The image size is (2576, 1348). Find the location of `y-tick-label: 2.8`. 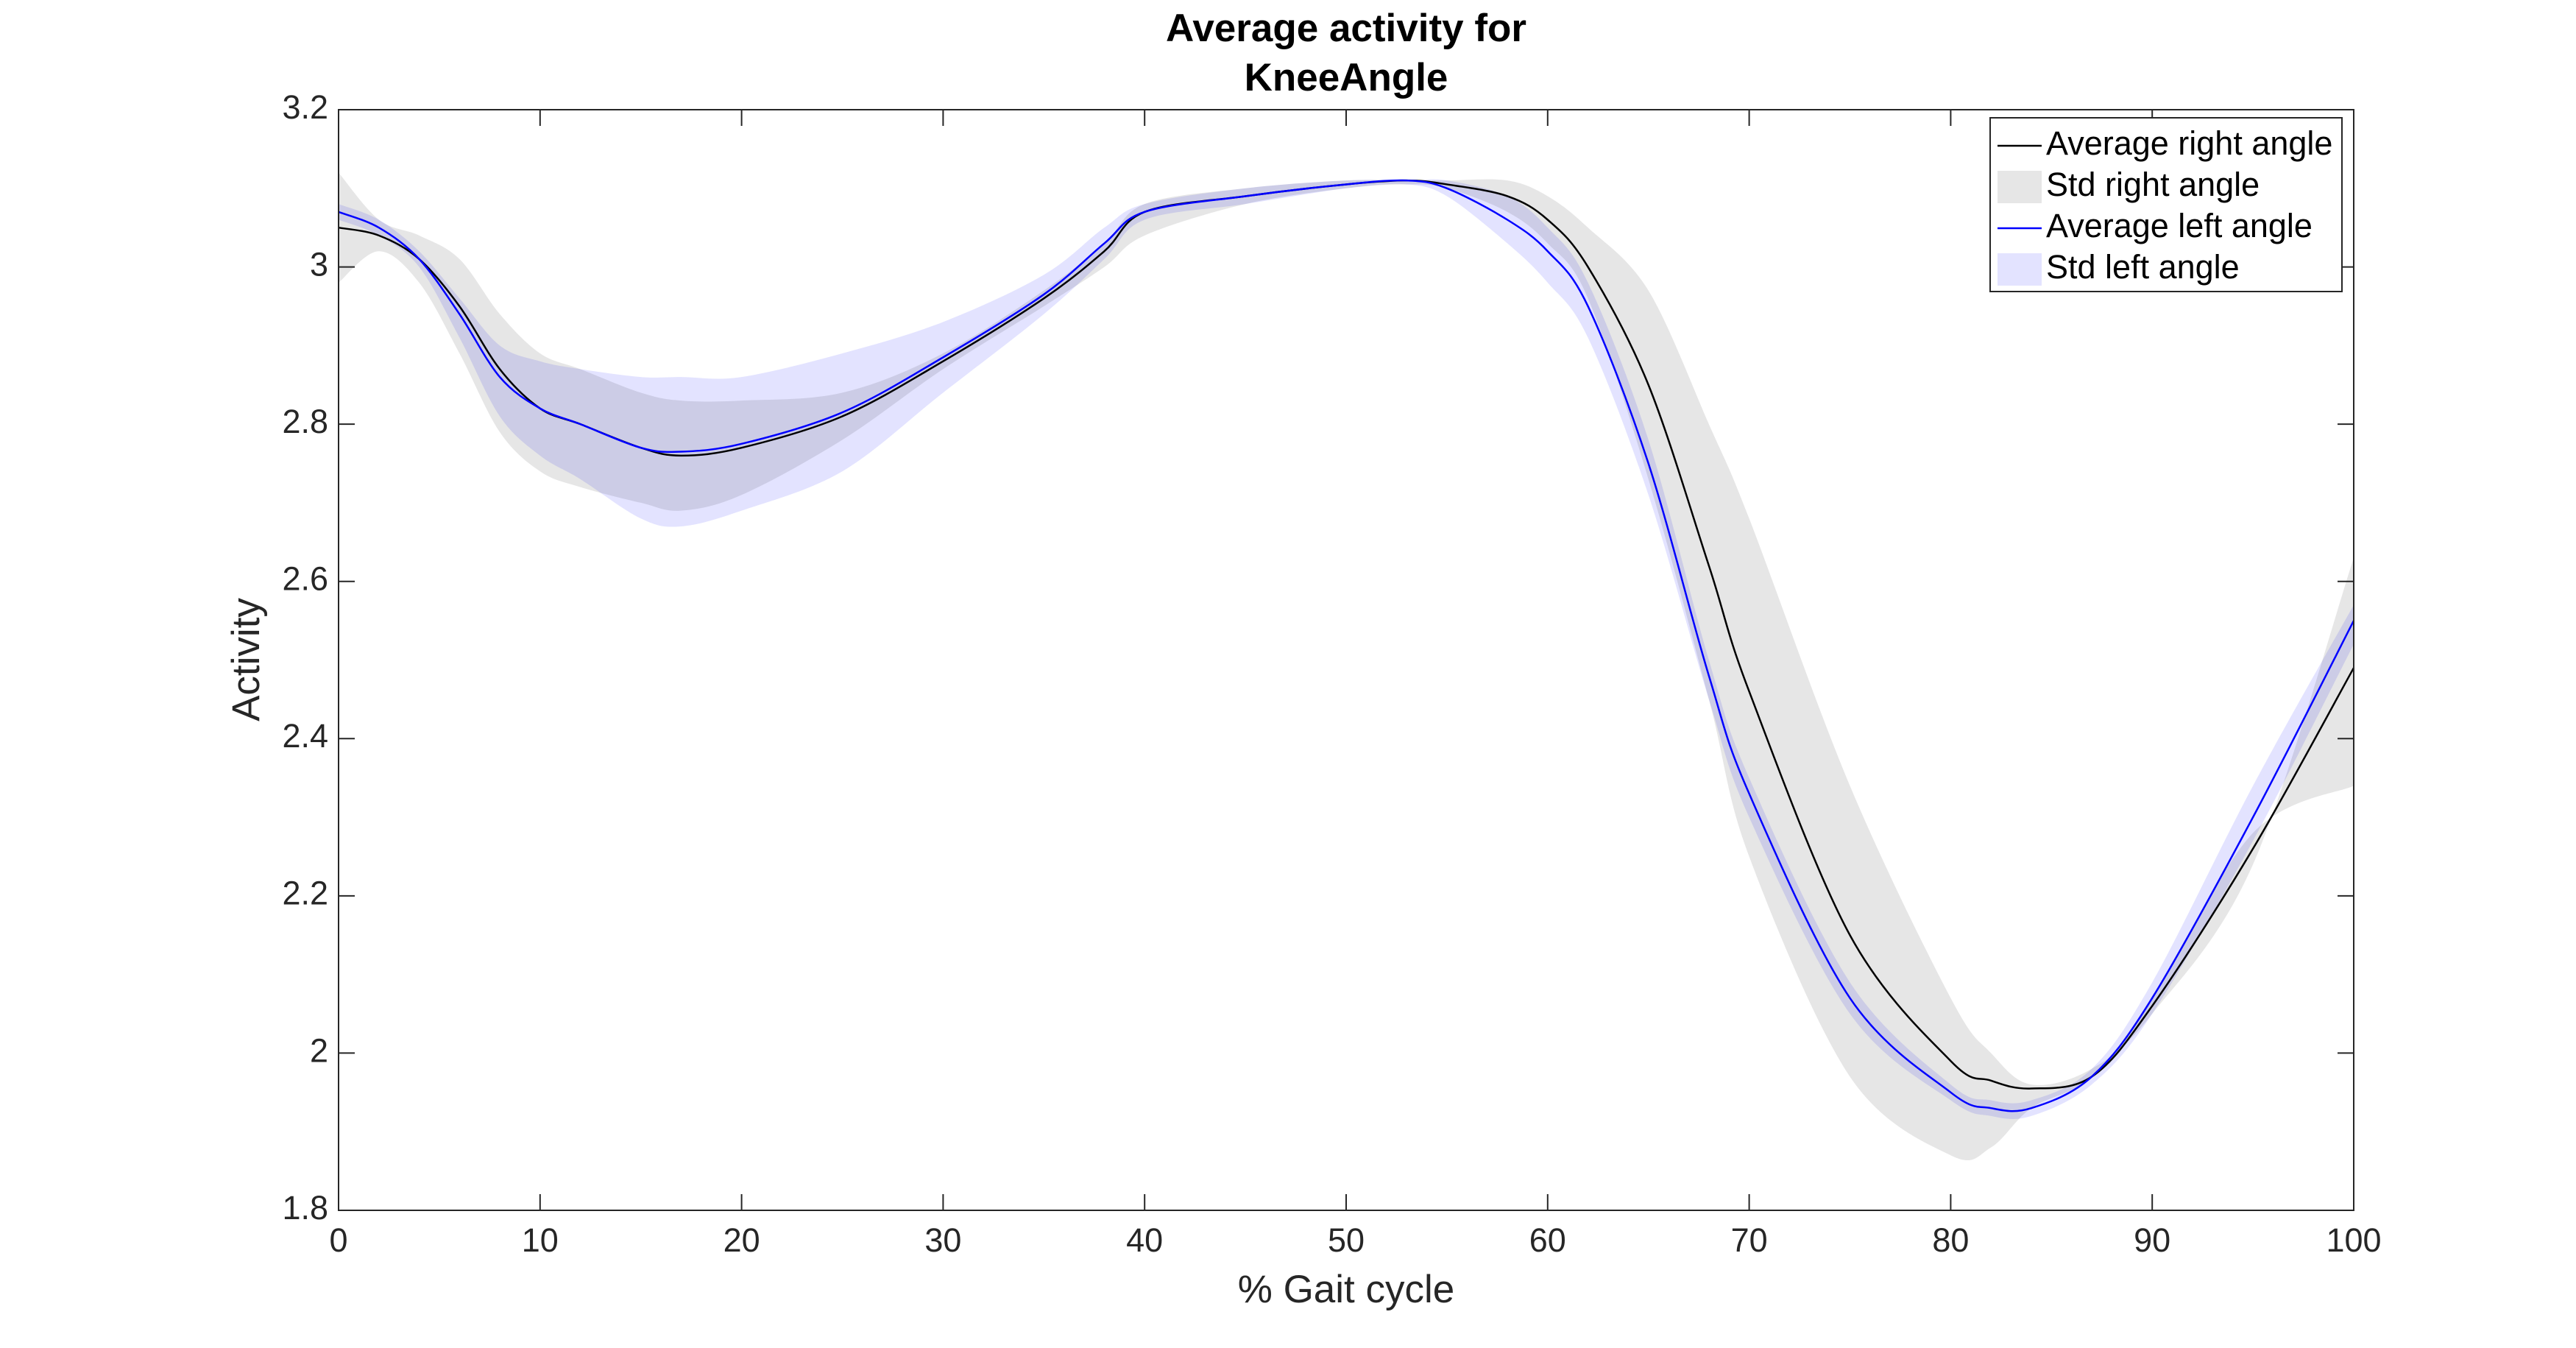

y-tick-label: 2.8 is located at coordinates (305, 421).